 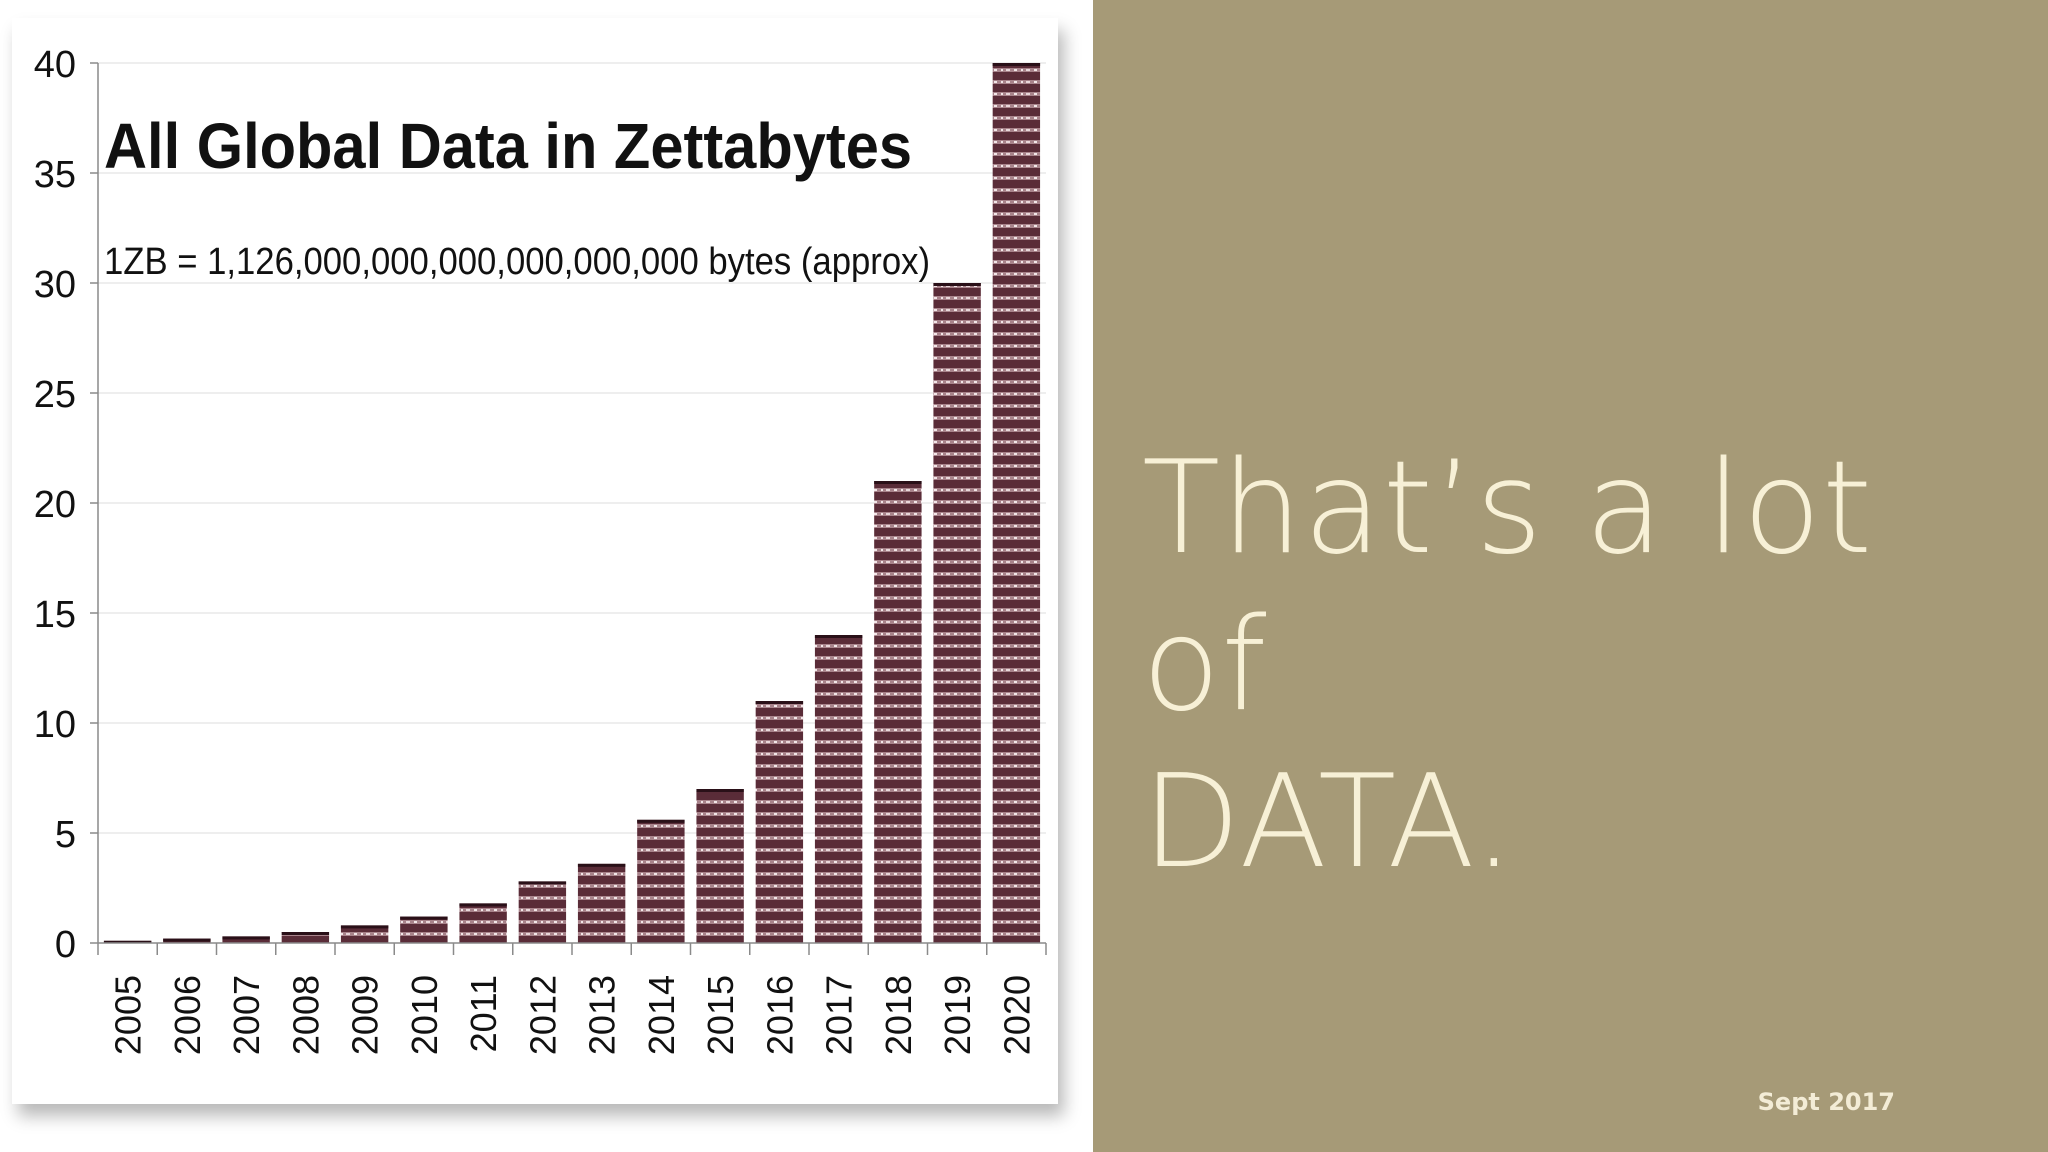 What do you see at coordinates (55, 725) in the screenshot?
I see `y-tick-label: 10` at bounding box center [55, 725].